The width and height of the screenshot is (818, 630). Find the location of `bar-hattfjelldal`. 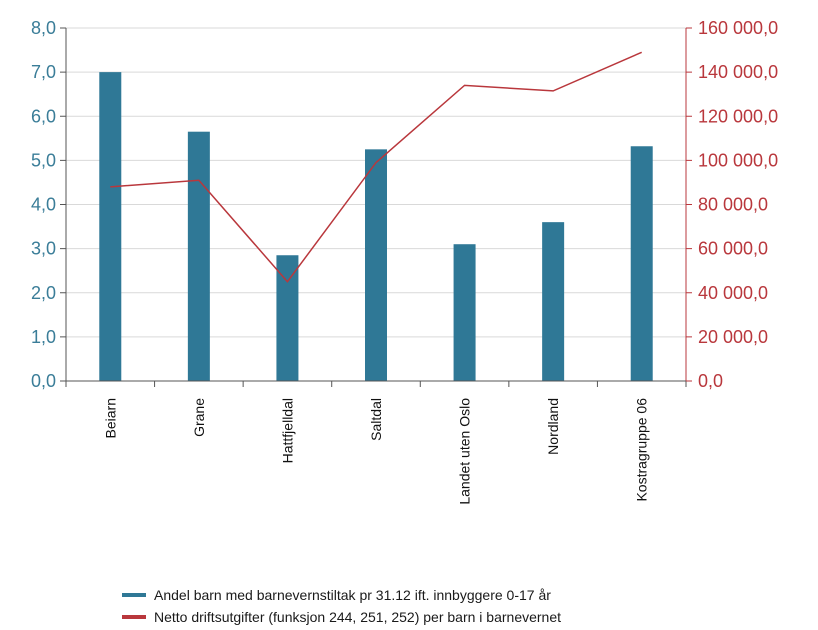

bar-hattfjelldal is located at coordinates (287, 318).